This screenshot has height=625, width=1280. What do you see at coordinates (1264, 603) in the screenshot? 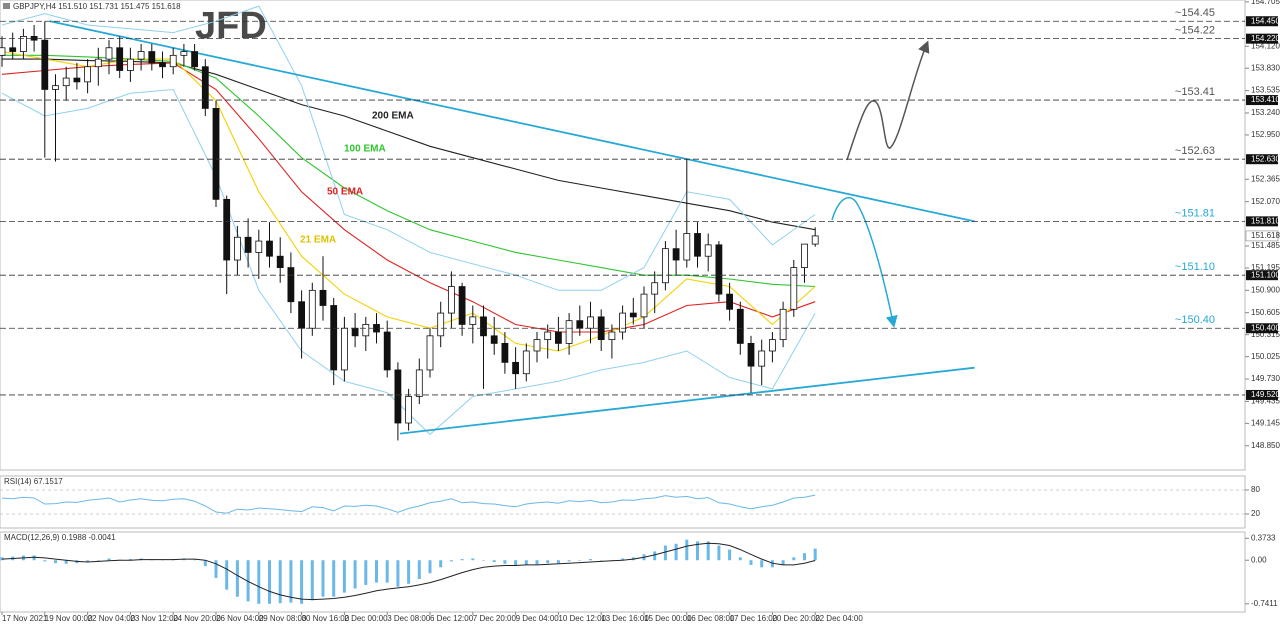
I see `y-tick-label: -0.7411` at bounding box center [1264, 603].